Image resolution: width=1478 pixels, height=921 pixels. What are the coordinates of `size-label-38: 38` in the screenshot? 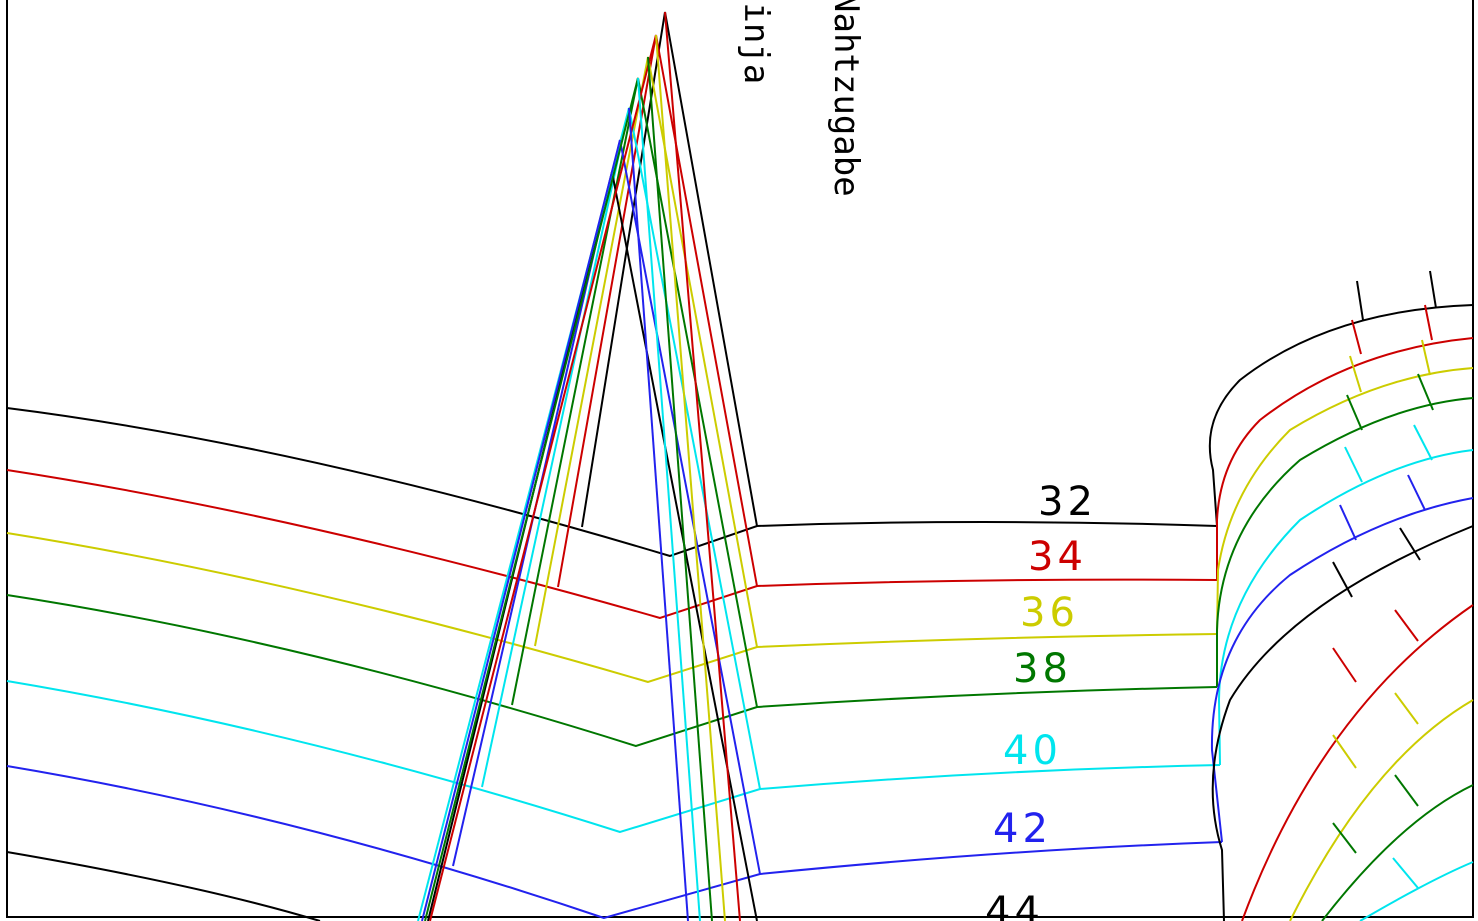 It's located at (1042, 669).